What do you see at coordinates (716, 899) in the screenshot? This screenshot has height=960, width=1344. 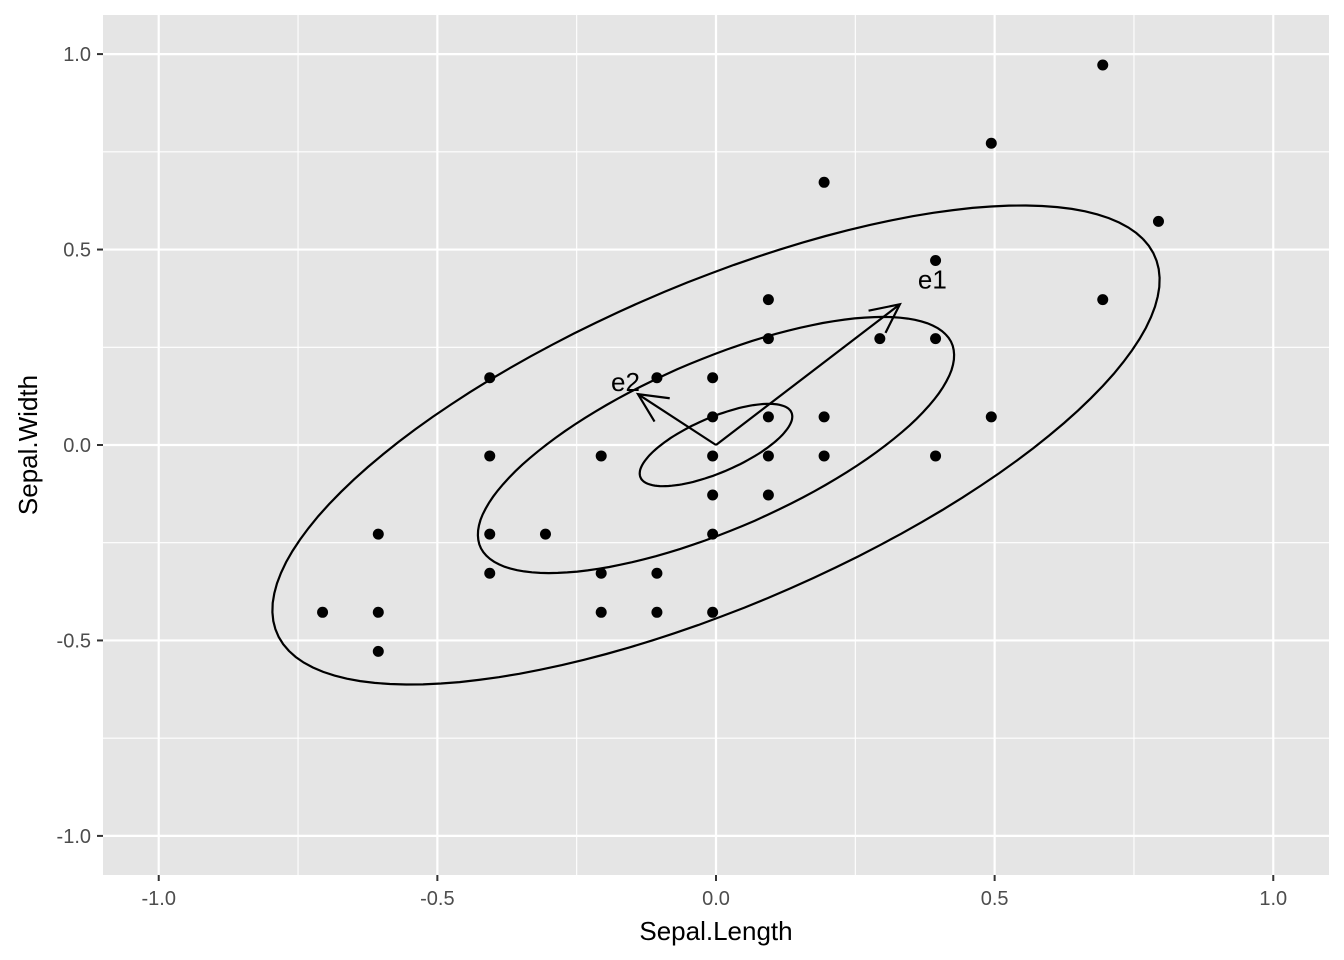 I see `x-tick-label: 0.0` at bounding box center [716, 899].